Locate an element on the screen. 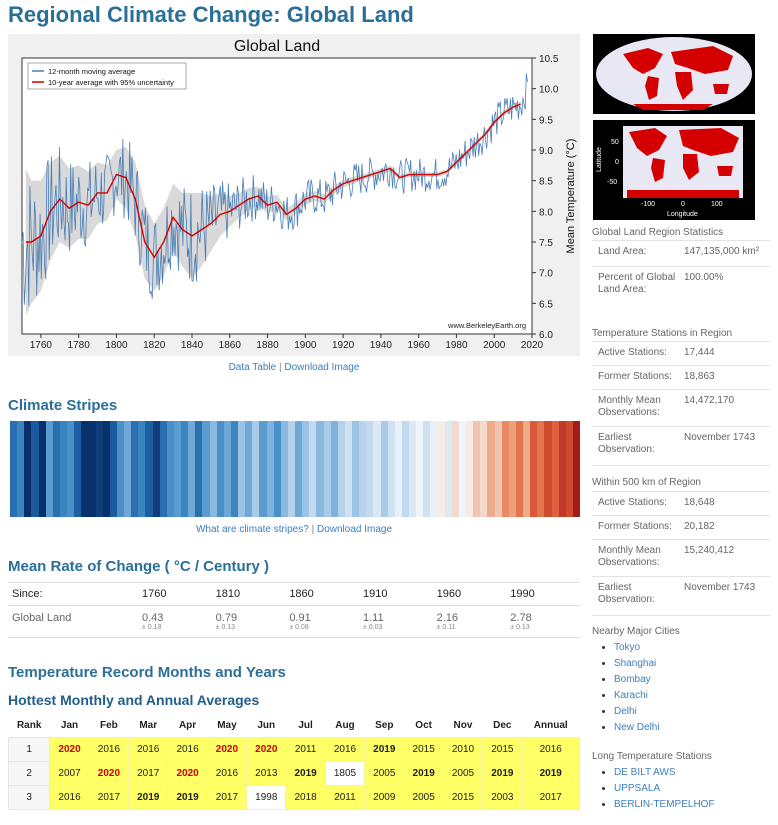  what-are-stripes-link: What are climate stripes? is located at coordinates (252, 529).